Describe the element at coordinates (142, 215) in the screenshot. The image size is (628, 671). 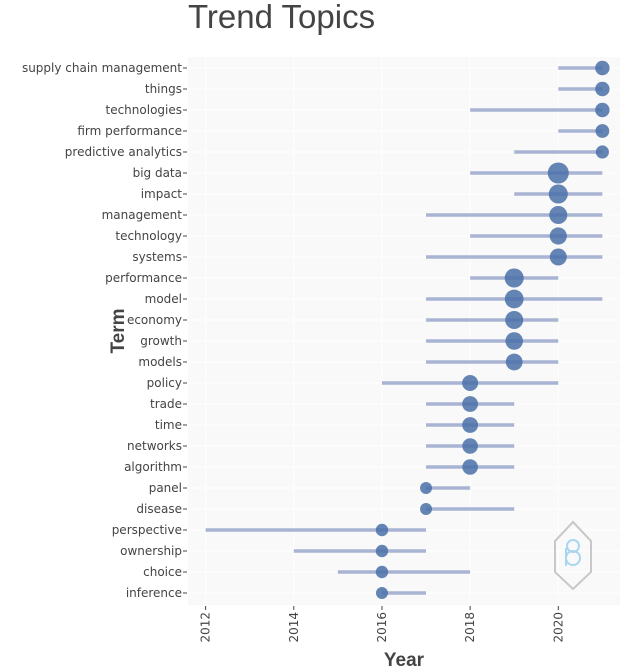
I see `term-label: management` at that location.